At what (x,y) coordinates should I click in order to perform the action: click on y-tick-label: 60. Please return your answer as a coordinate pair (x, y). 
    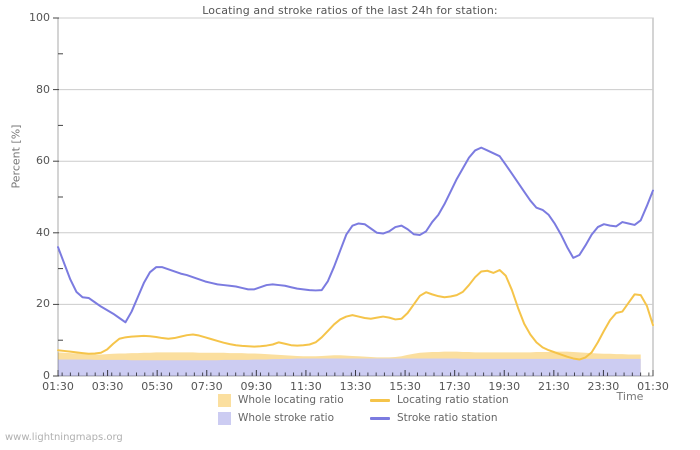
    Looking at the image, I should click on (43, 161).